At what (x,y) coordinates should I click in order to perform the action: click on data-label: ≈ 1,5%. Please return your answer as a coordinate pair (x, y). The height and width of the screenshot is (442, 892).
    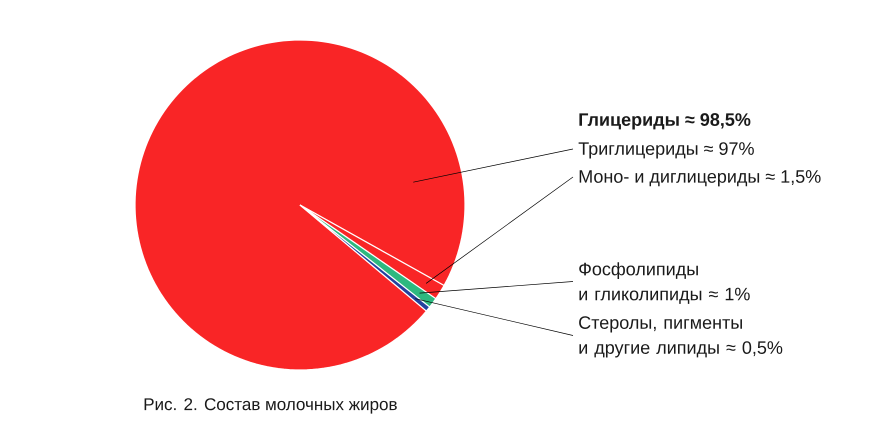
    Looking at the image, I should click on (793, 177).